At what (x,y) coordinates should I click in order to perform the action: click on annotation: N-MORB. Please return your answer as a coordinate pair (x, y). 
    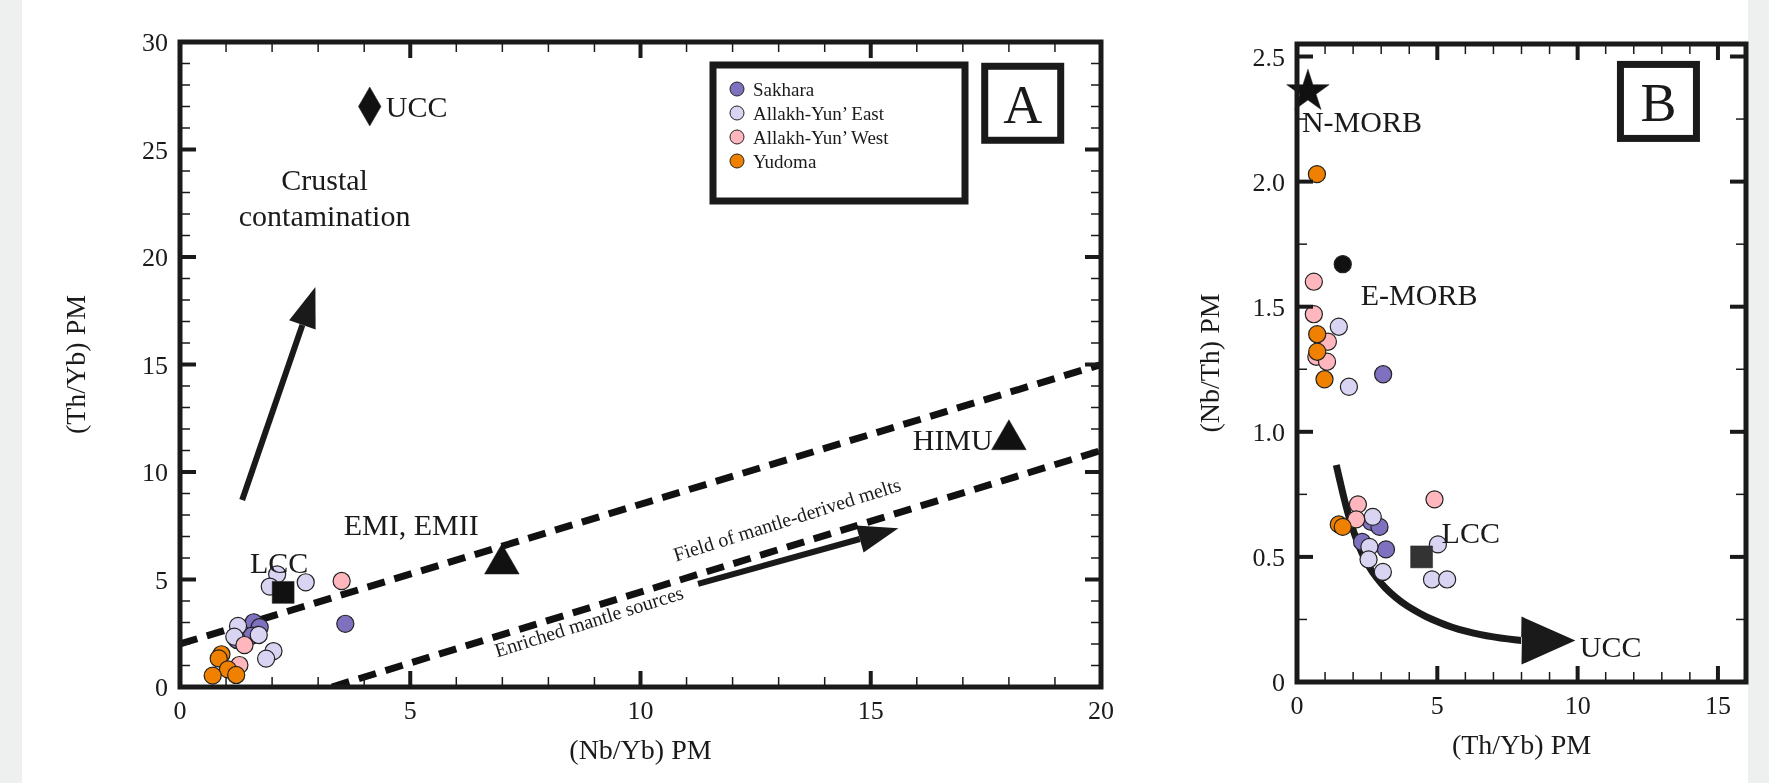
    Looking at the image, I should click on (1361, 122).